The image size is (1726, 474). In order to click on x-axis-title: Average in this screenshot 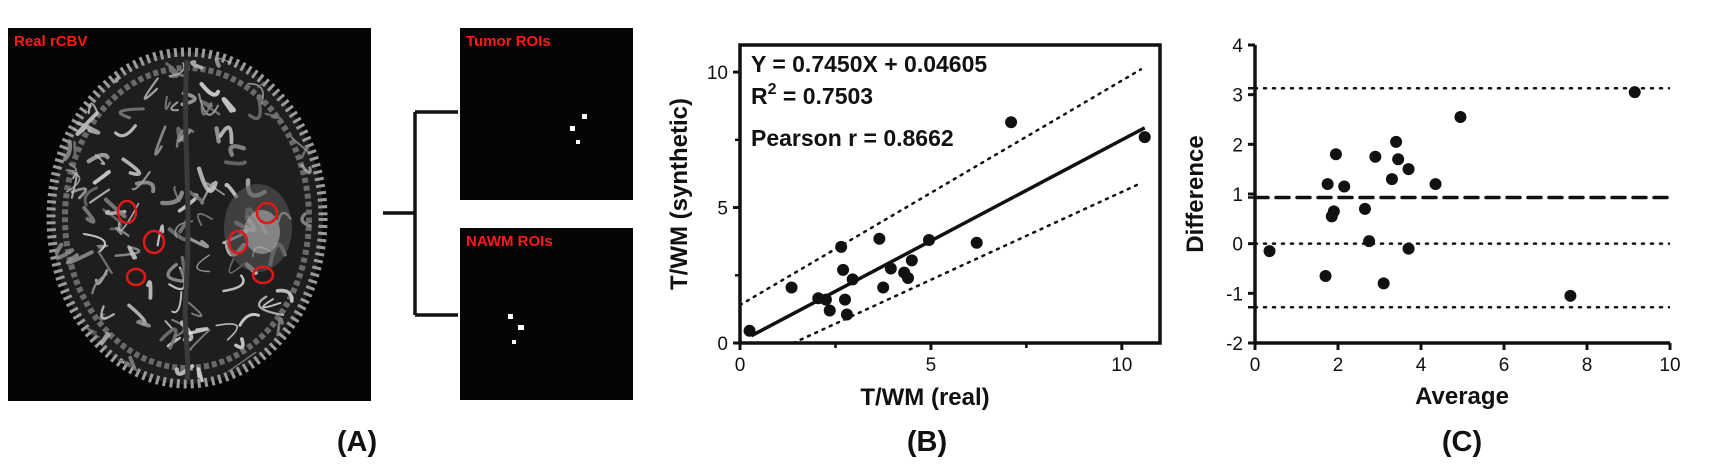, I will do `click(1462, 396)`.